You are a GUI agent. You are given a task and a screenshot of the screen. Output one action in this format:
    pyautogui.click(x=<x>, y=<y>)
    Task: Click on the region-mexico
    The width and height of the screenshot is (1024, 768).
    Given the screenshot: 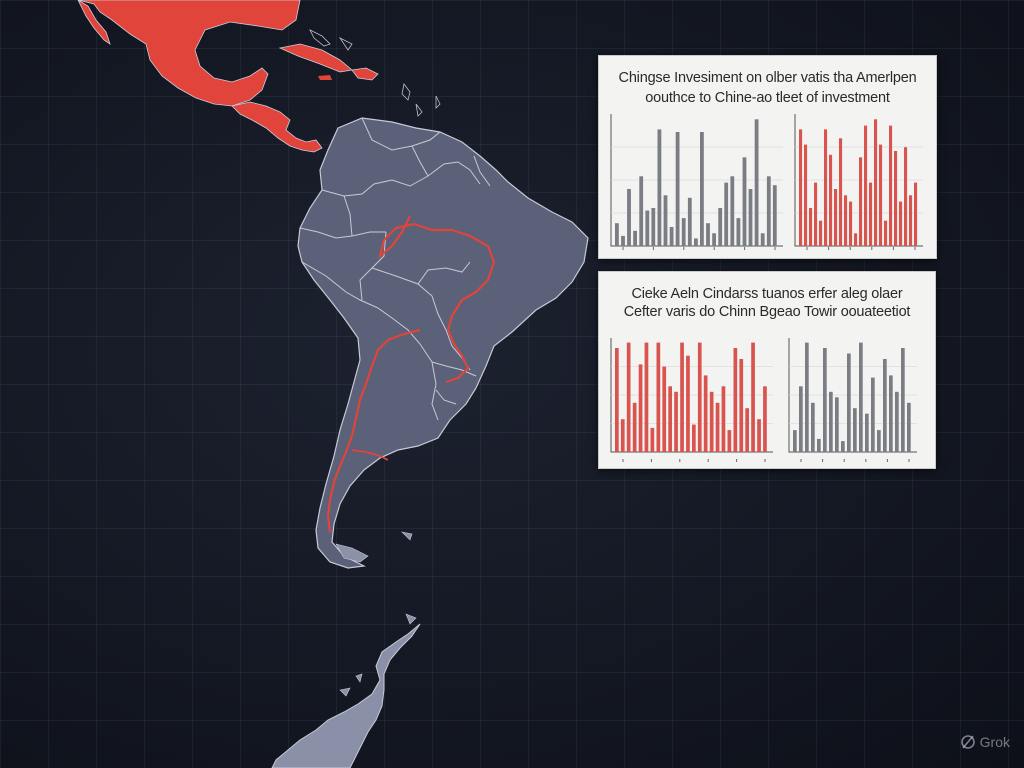 What is the action you would take?
    pyautogui.click(x=189, y=53)
    